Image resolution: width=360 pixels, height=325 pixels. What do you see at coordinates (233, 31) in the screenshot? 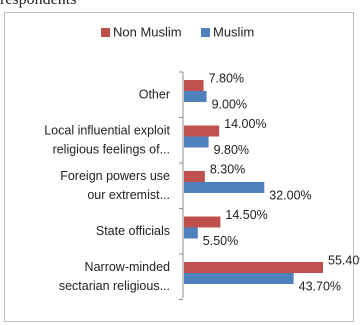
I see `legend-label: Muslim` at bounding box center [233, 31].